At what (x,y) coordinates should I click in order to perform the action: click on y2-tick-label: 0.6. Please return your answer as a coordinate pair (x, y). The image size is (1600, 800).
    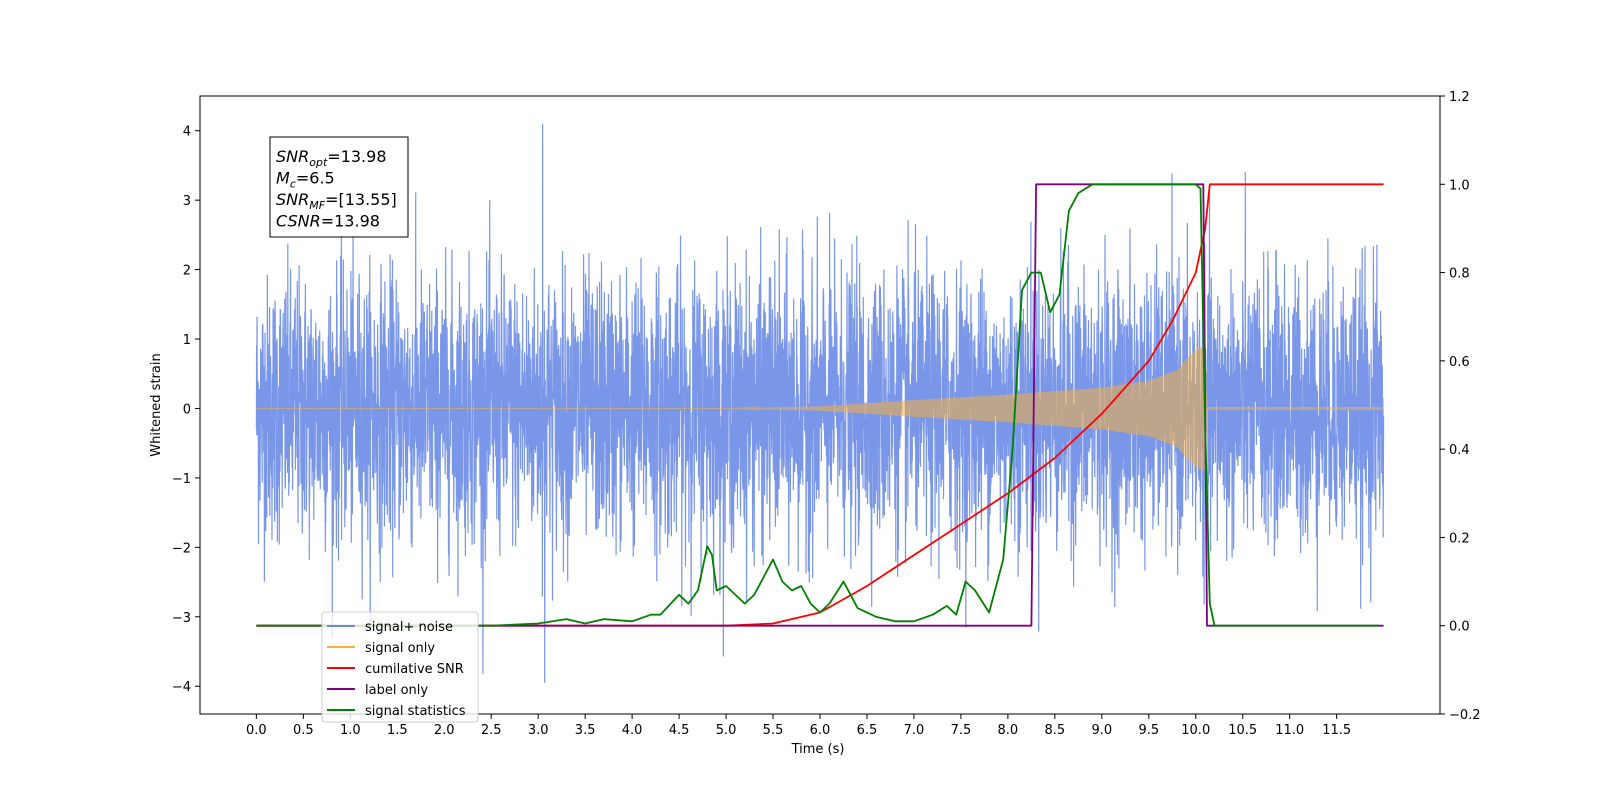
    Looking at the image, I should click on (1459, 362).